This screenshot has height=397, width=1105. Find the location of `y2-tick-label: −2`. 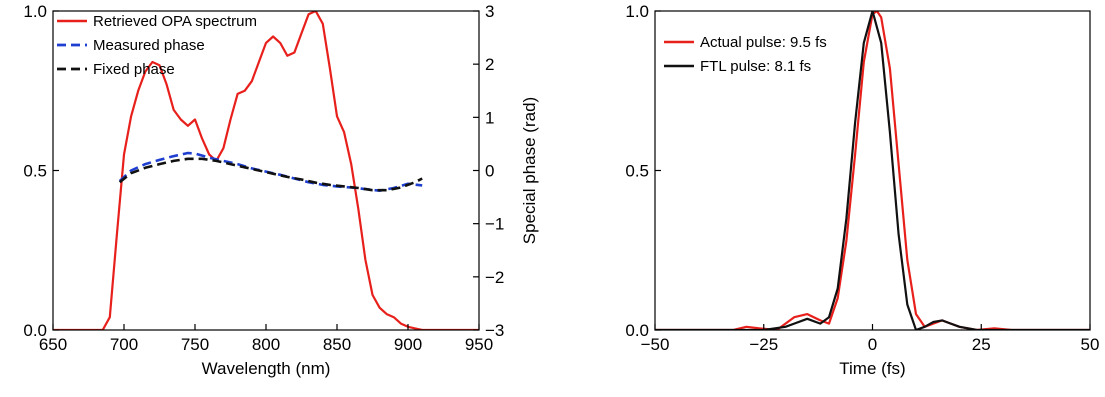

y2-tick-label: −2 is located at coordinates (494, 277).